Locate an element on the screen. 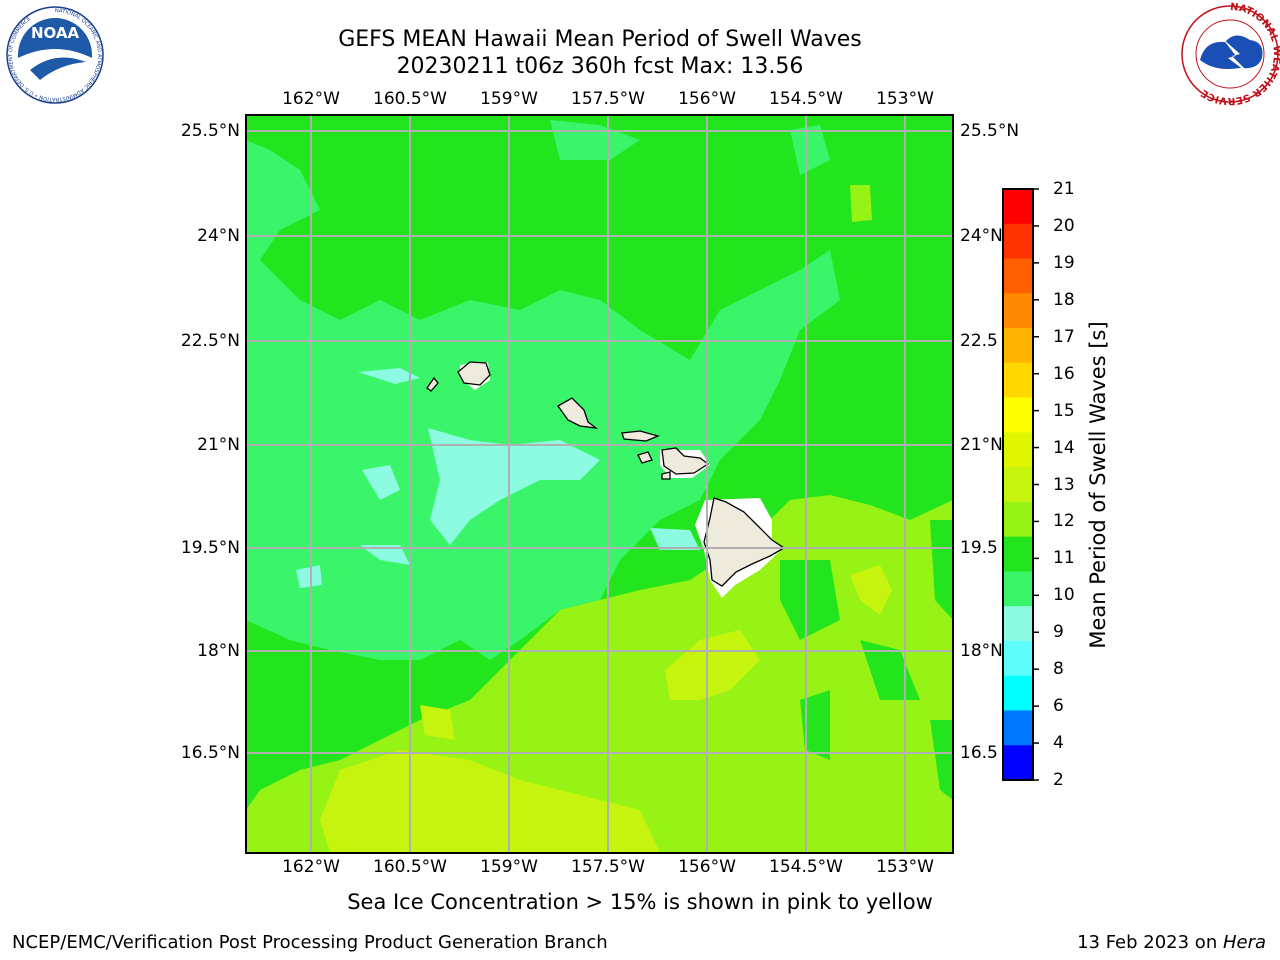  lat-label-right: 22.5 is located at coordinates (979, 341).